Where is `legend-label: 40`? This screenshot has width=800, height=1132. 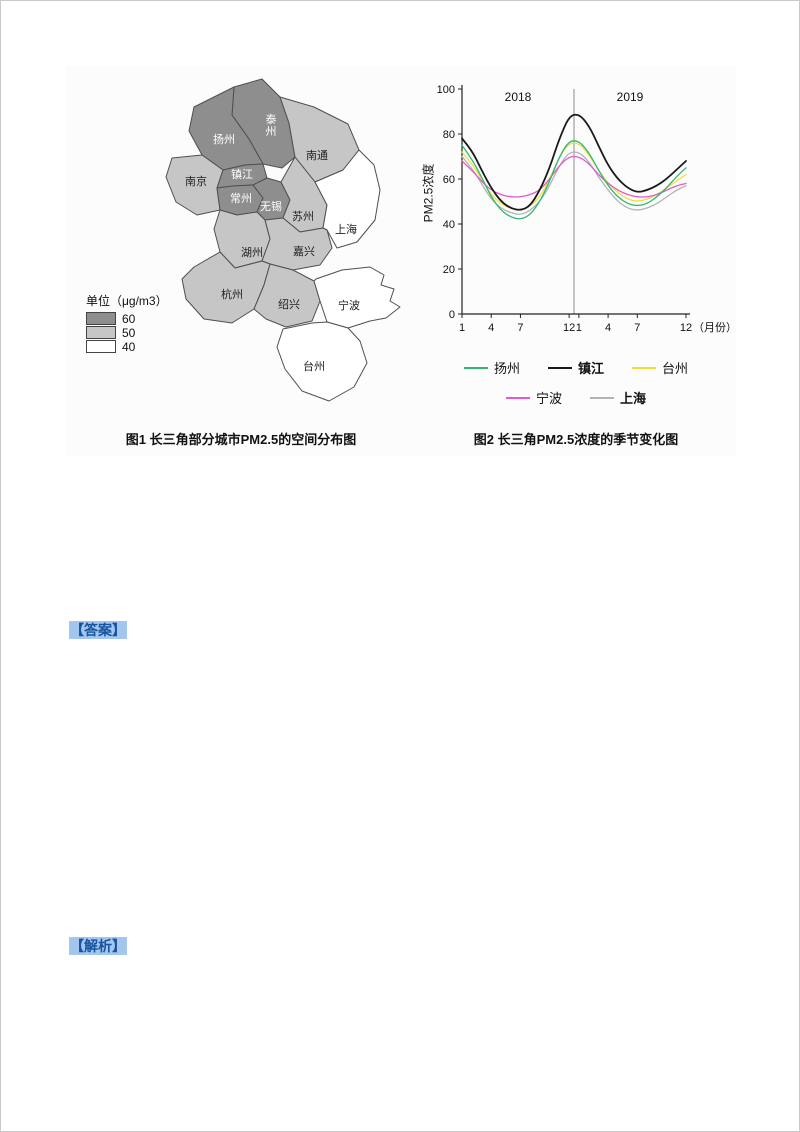 legend-label: 40 is located at coordinates (129, 347).